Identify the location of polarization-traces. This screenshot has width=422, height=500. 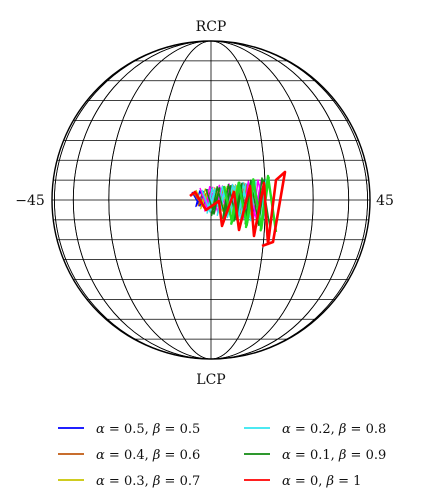
(238, 209).